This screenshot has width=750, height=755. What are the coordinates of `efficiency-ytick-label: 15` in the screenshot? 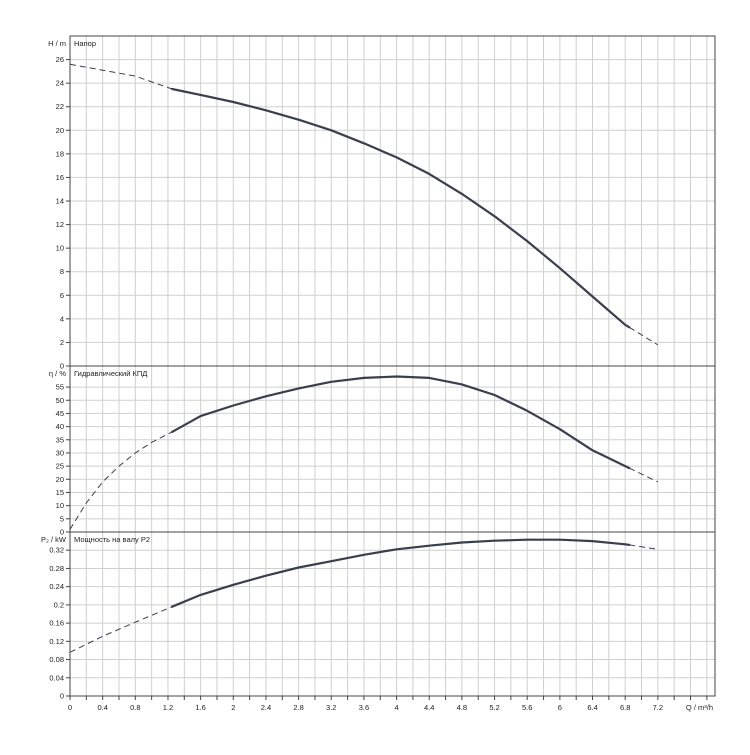 It's located at (60, 492).